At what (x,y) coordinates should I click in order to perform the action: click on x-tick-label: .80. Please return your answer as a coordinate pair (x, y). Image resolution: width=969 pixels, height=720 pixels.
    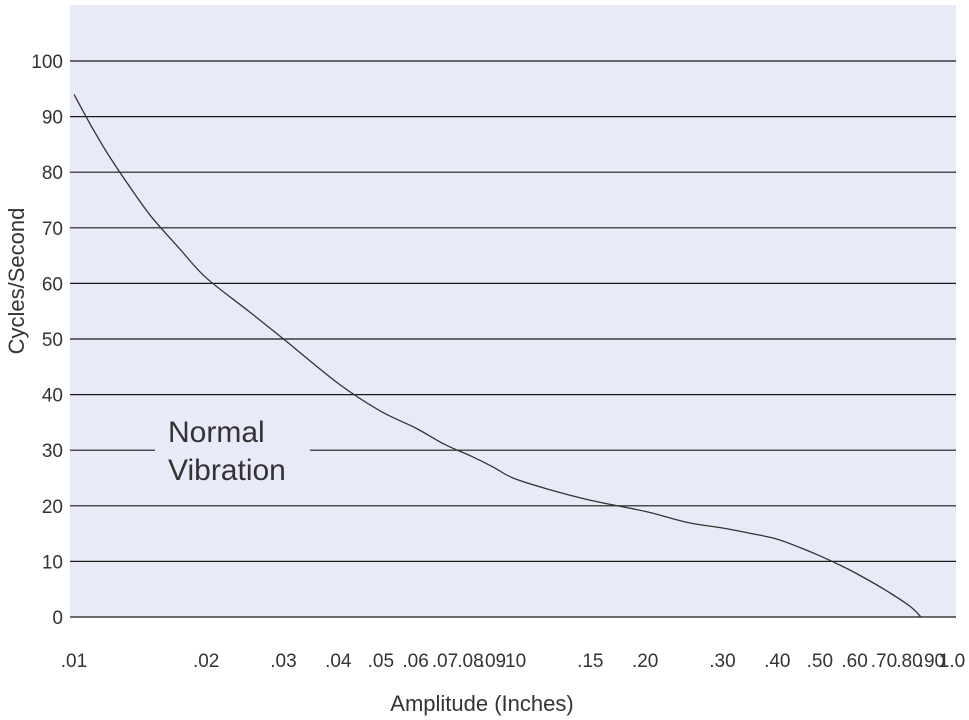
    Looking at the image, I should click on (909, 661).